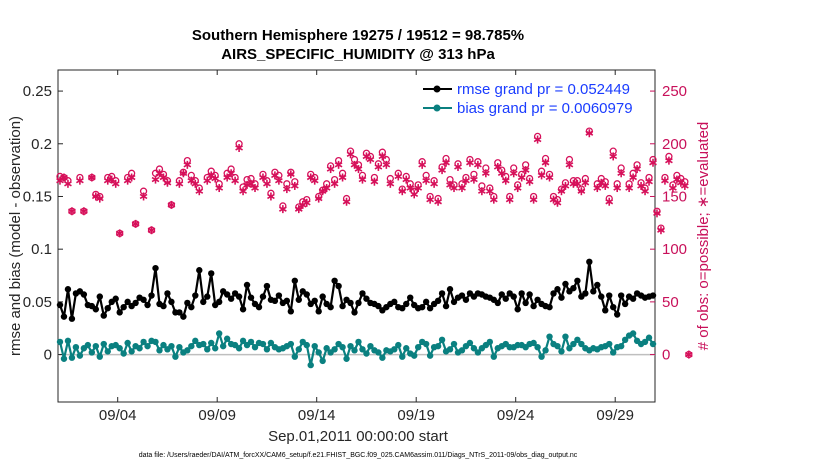  I want to click on y-axis-label-left: rmse and bias (model - observation), so click(15, 236).